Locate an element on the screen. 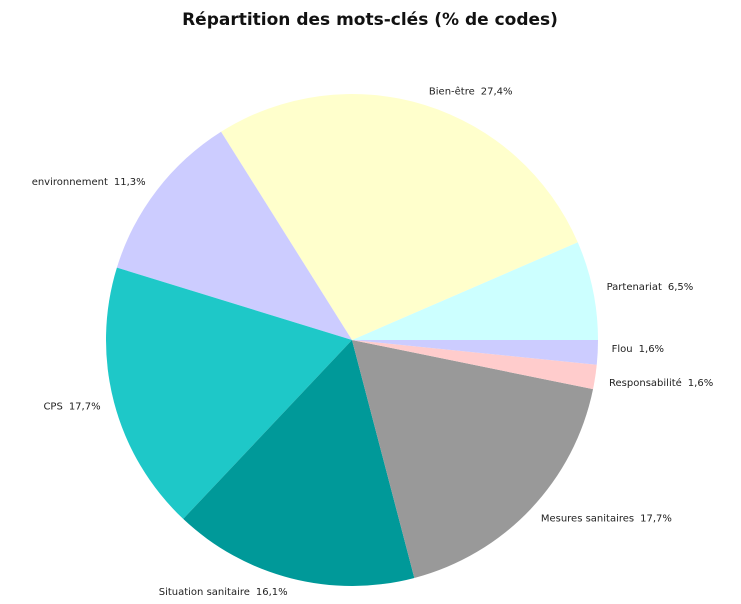  slice-label: environnement 11,3% is located at coordinates (89, 182).